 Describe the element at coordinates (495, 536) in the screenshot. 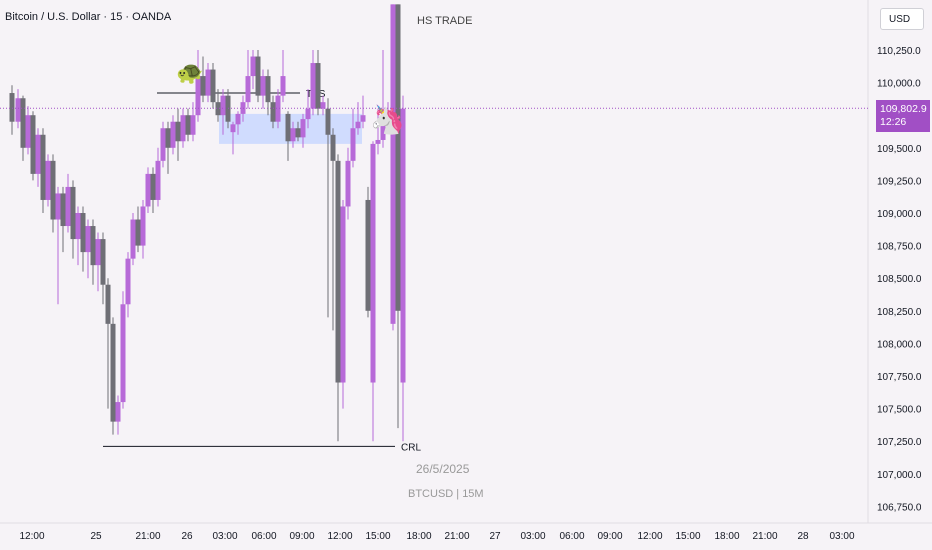

I see `x-tick-label: 27` at that location.